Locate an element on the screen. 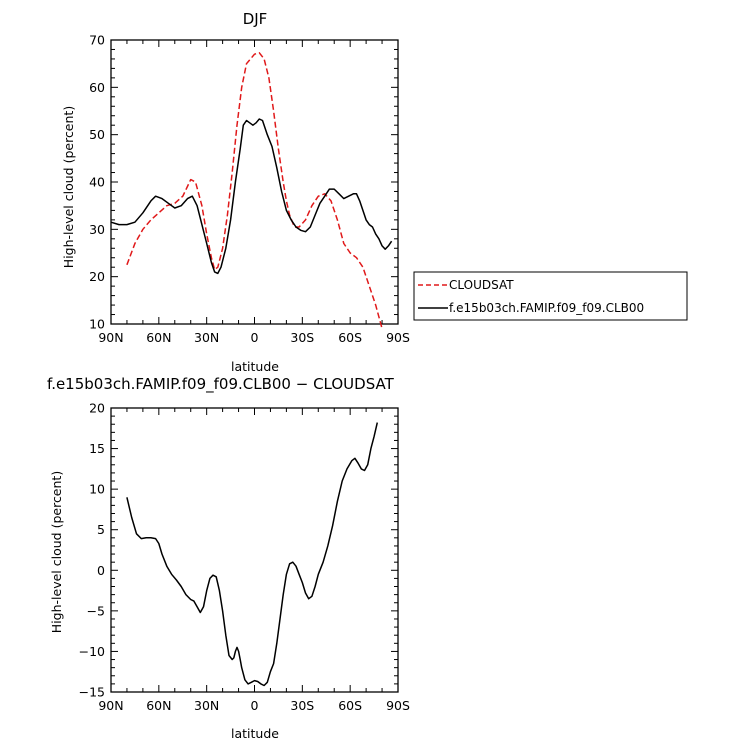  bottom-x-axis-label: latitude is located at coordinates (255, 733).